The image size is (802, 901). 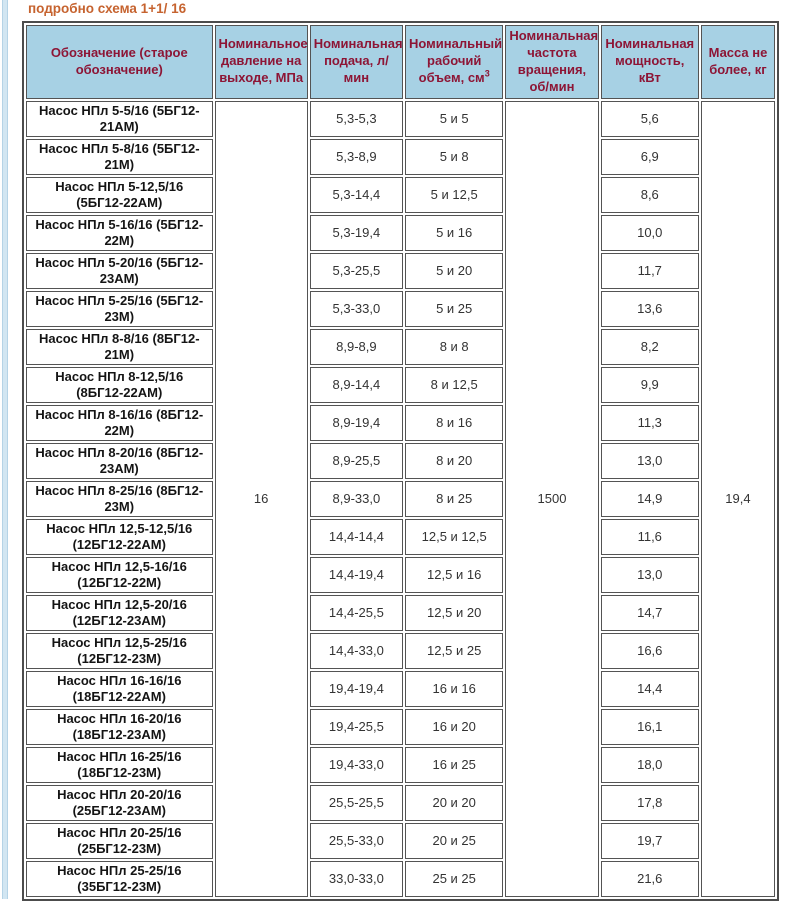 I want to click on volume-cell: 8 и 16, so click(x=454, y=422).